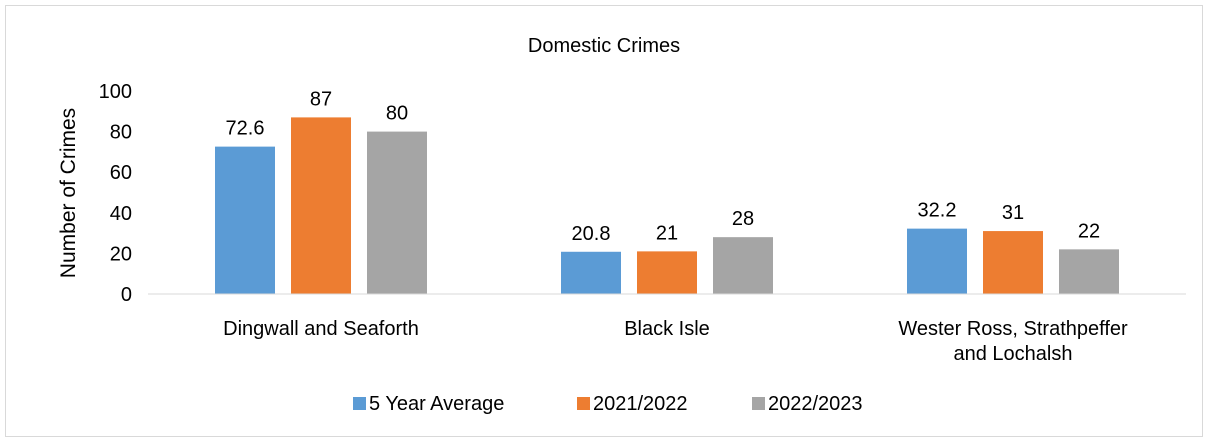 The height and width of the screenshot is (443, 1210). What do you see at coordinates (121, 254) in the screenshot?
I see `y-tick-label: 20` at bounding box center [121, 254].